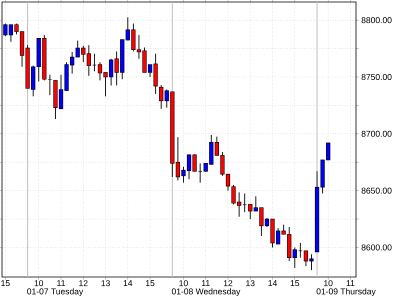 This screenshot has width=398, height=296. What do you see at coordinates (55, 292) in the screenshot?
I see `text: 01-07 Tuesday` at bounding box center [55, 292].